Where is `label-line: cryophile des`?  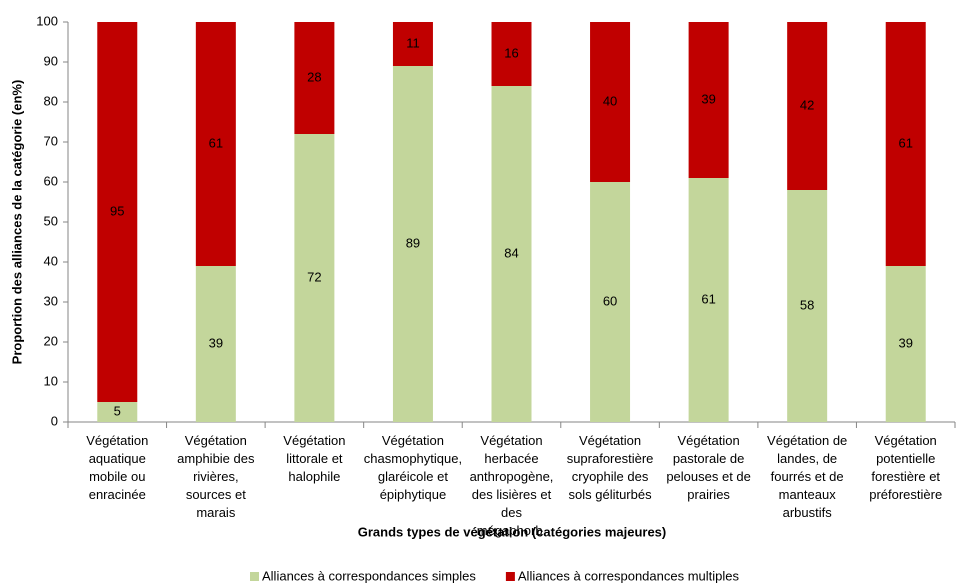 label-line: cryophile des is located at coordinates (610, 476).